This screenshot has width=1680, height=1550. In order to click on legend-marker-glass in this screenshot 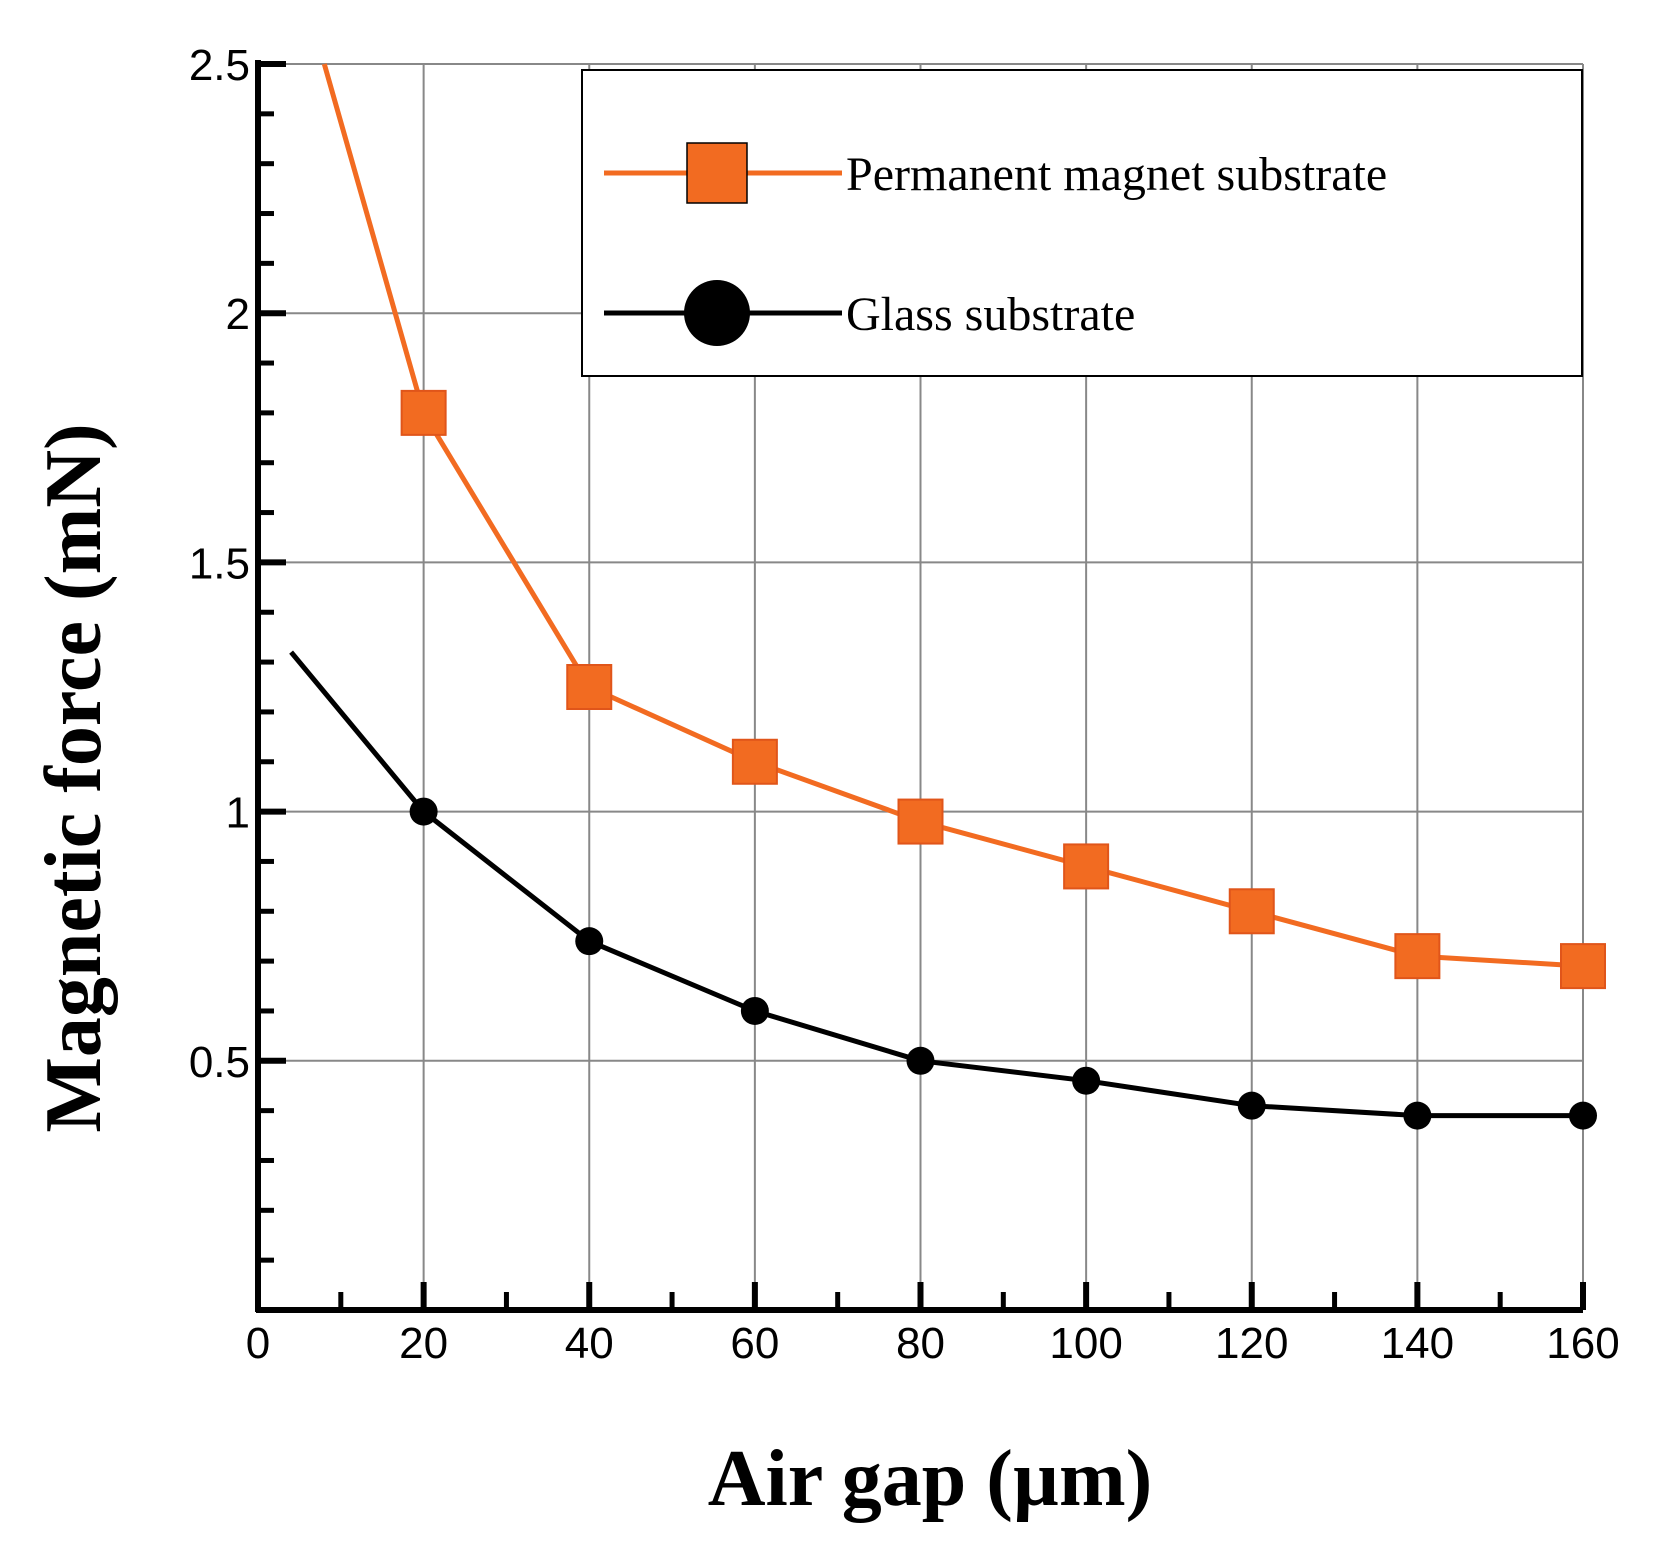, I will do `click(717, 313)`.